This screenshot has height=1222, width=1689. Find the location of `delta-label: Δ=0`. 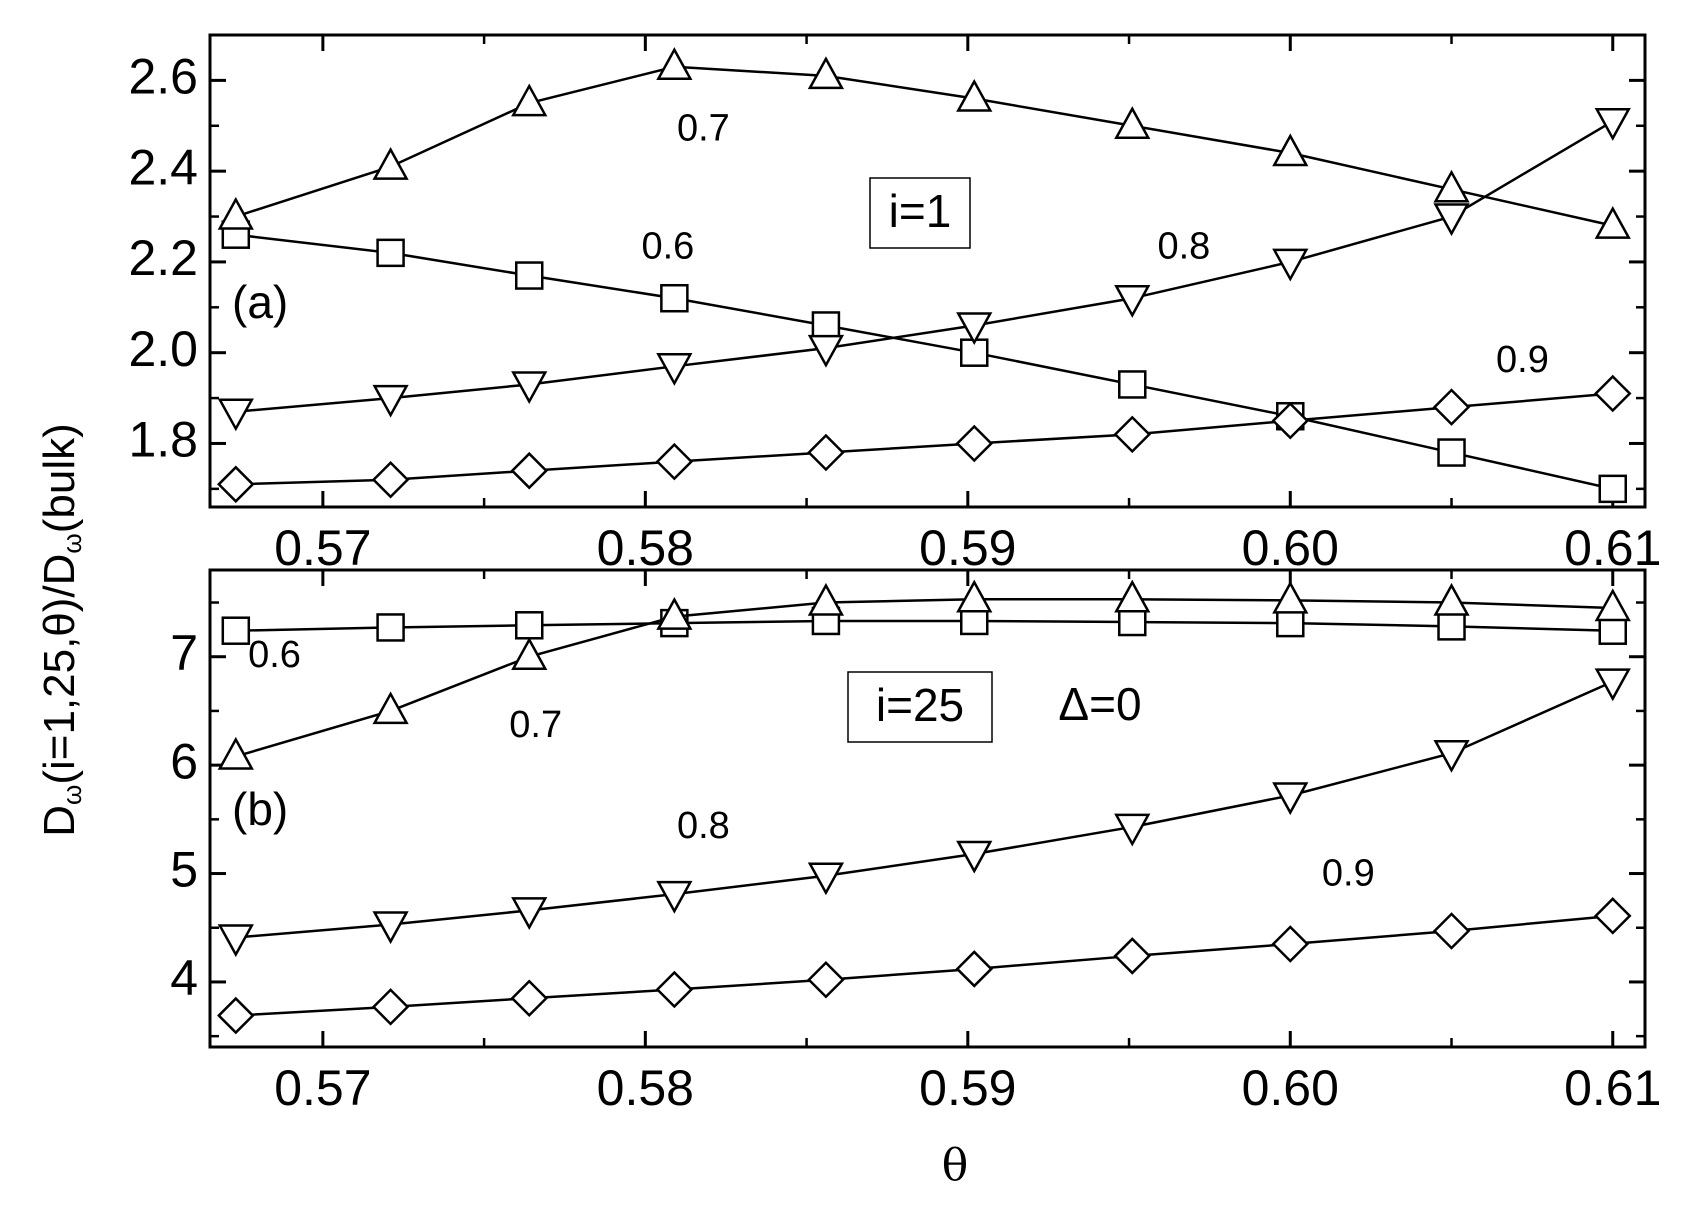

delta-label: Δ=0 is located at coordinates (1099, 704).